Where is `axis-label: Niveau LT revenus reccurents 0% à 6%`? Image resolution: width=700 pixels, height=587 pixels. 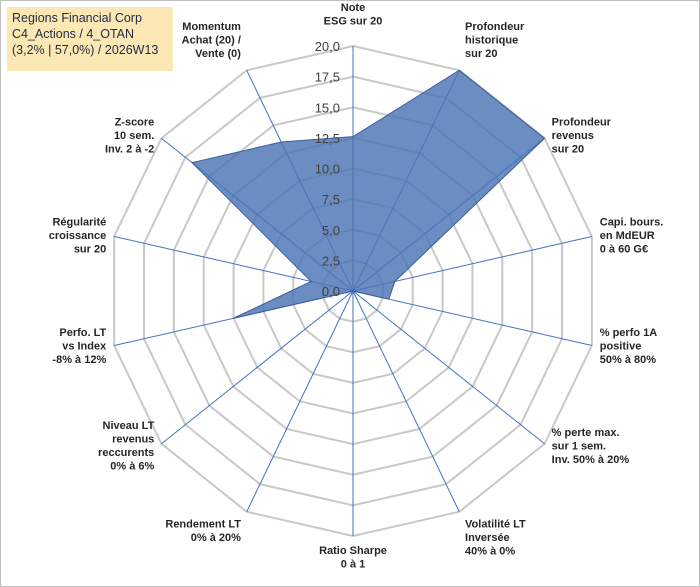 axis-label: Niveau LT revenus reccurents 0% à 6% is located at coordinates (126, 446).